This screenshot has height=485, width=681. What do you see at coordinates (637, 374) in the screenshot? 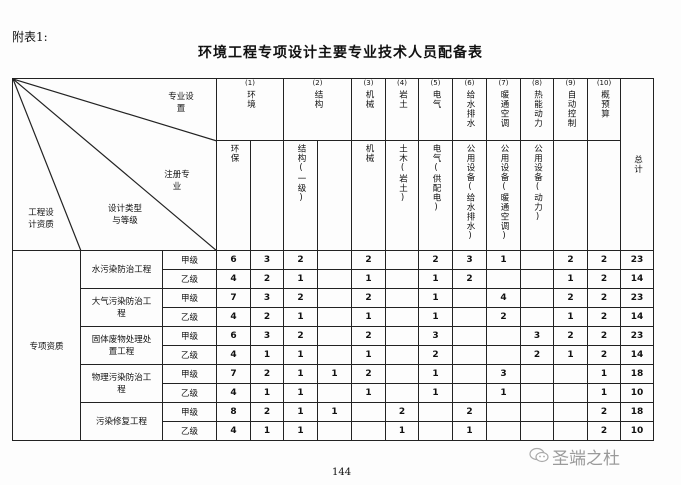
I see `total-cell: 18` at bounding box center [637, 374].